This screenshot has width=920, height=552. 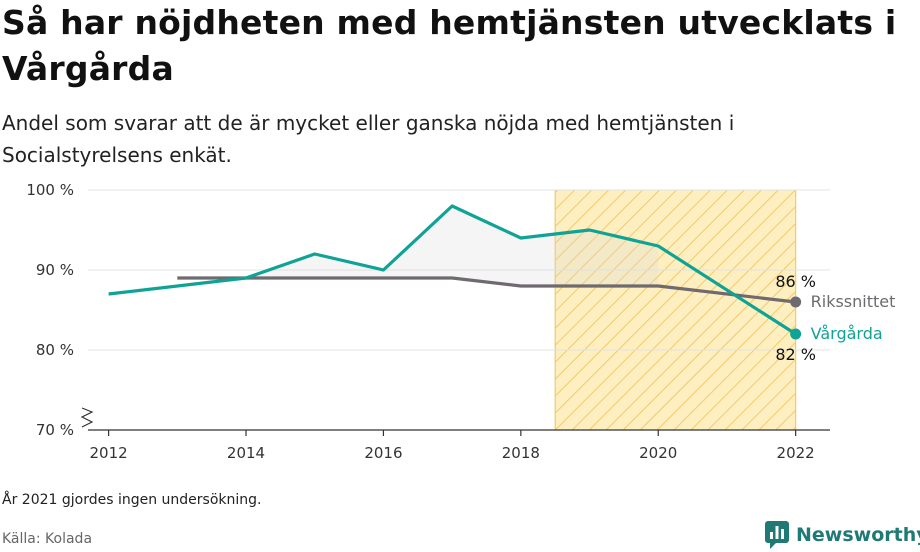 I want to click on chart-note: År 2021 gjordes ingen undersökning., so click(x=132, y=500).